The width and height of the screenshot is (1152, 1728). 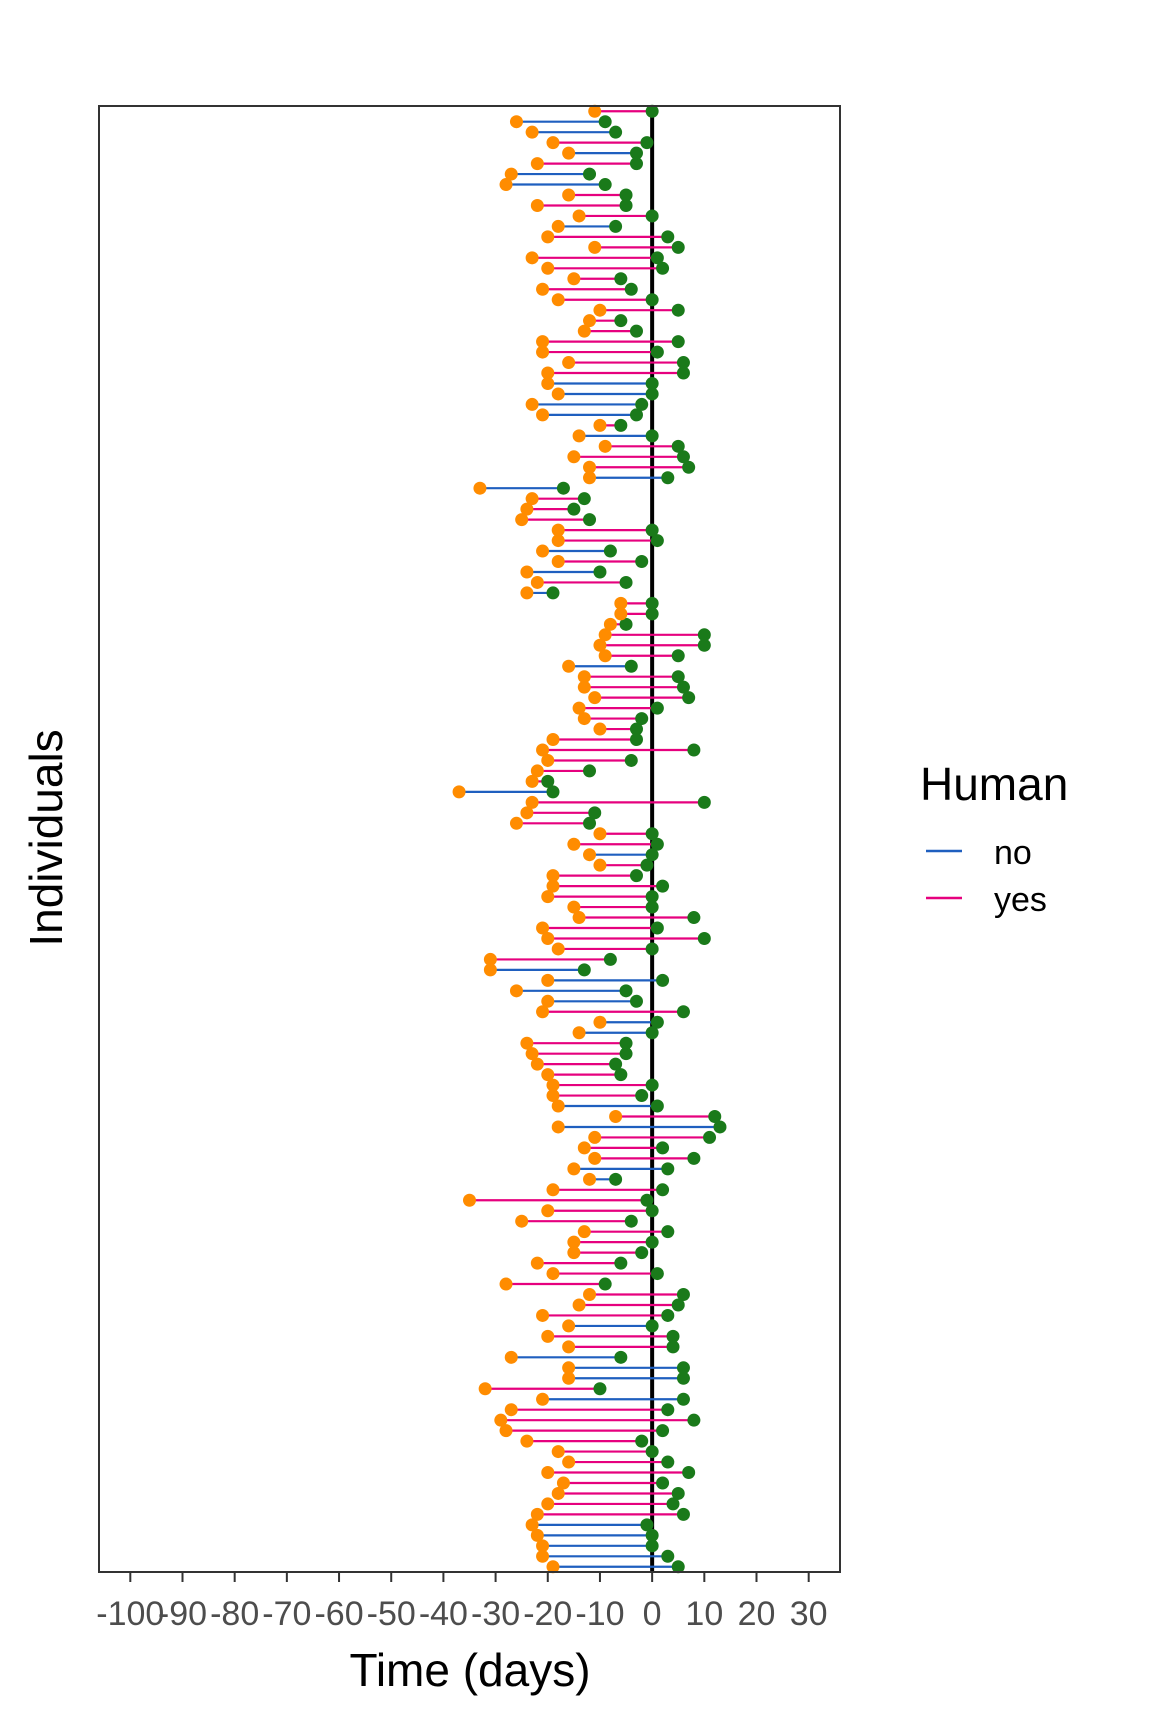 I want to click on x-tick-label: -10, so click(x=599, y=1614).